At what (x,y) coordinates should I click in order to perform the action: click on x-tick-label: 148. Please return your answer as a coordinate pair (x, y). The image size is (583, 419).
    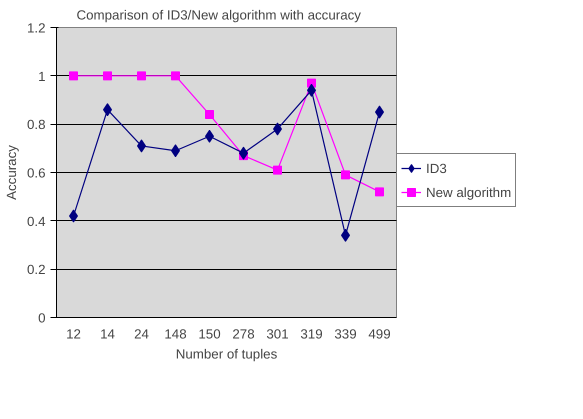
    Looking at the image, I should click on (175, 334).